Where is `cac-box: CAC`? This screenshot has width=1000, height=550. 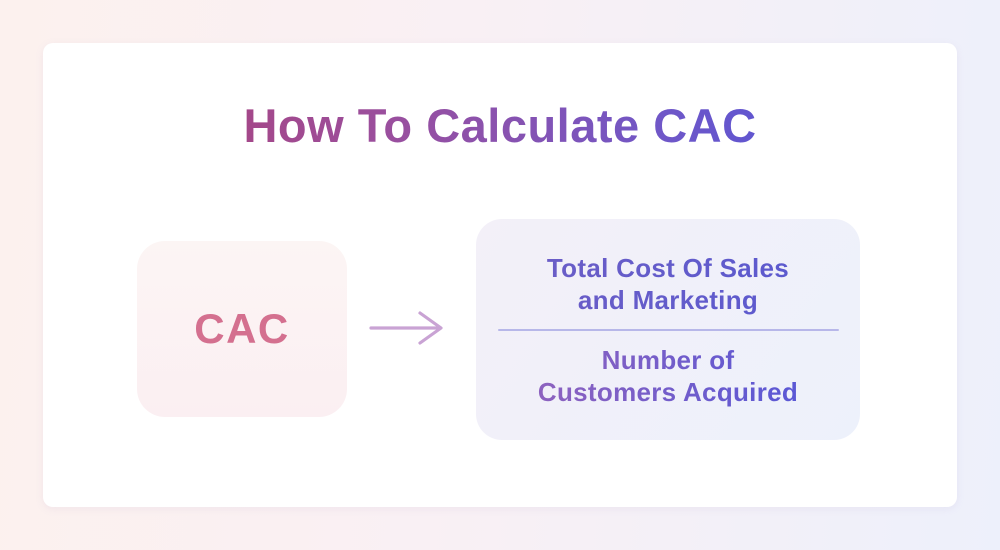
cac-box: CAC is located at coordinates (242, 329).